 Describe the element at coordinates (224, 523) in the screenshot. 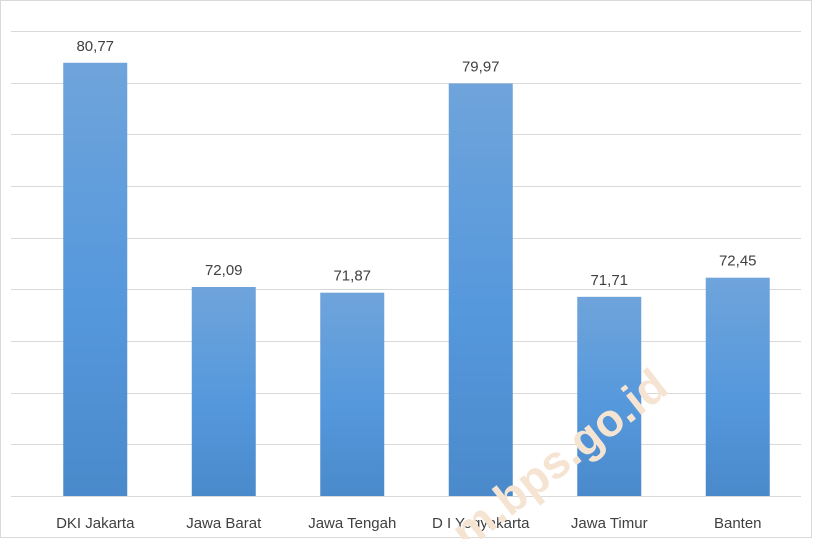

I see `x-tick-label: Jawa Barat` at that location.